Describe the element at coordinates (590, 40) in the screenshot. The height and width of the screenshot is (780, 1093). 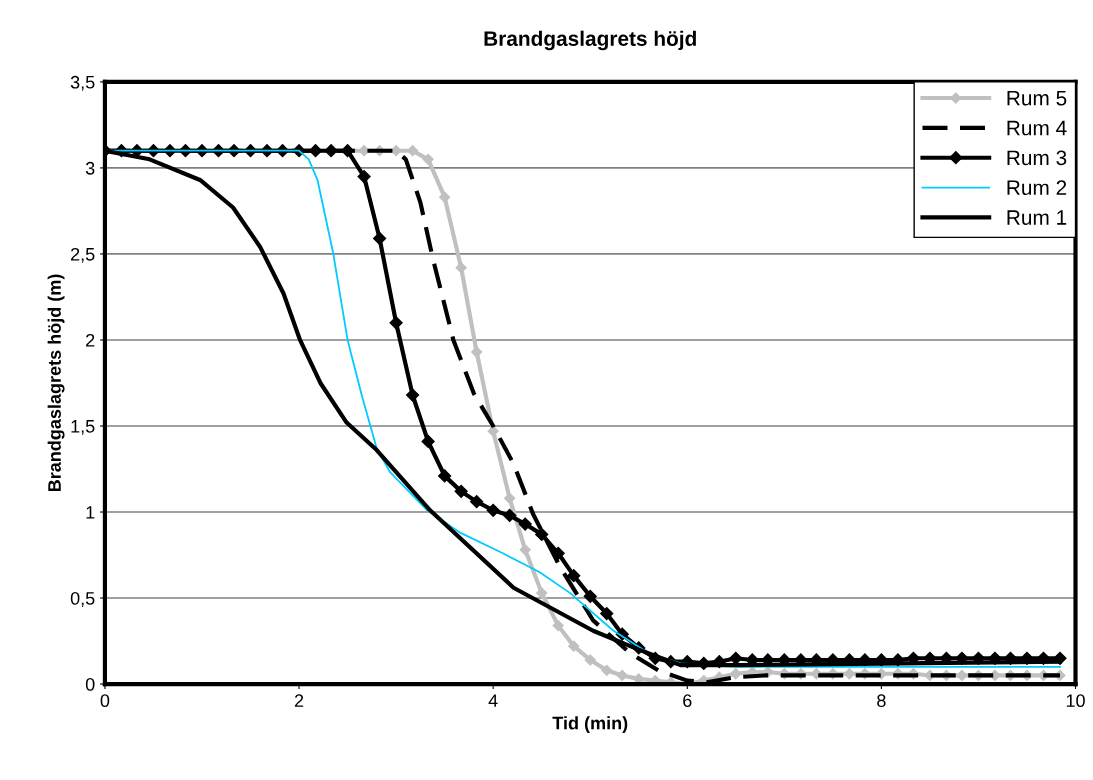
I see `chart-title: Brandgaslagrets höjd` at that location.